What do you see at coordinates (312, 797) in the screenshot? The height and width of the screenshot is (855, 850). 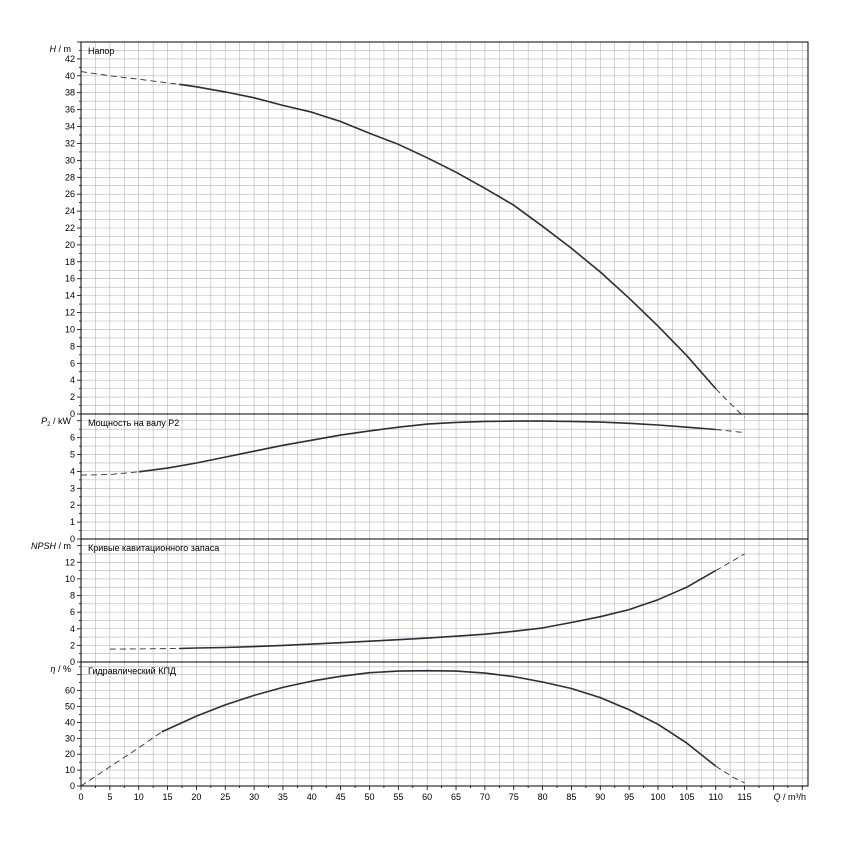 I see `x-tick-label: 40` at bounding box center [312, 797].